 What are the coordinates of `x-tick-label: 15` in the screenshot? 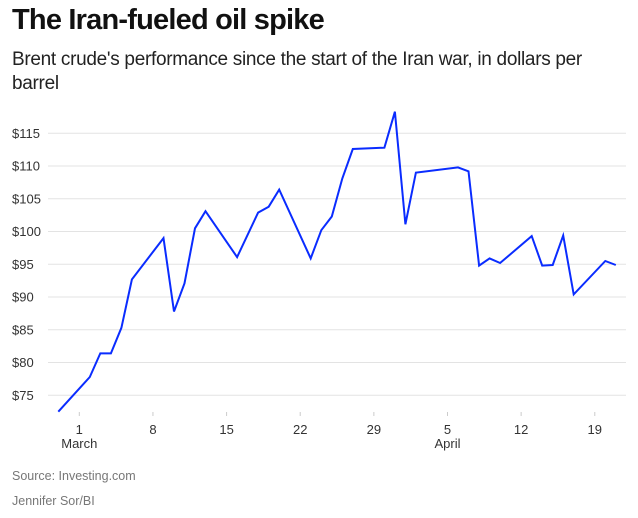 It's located at (226, 429).